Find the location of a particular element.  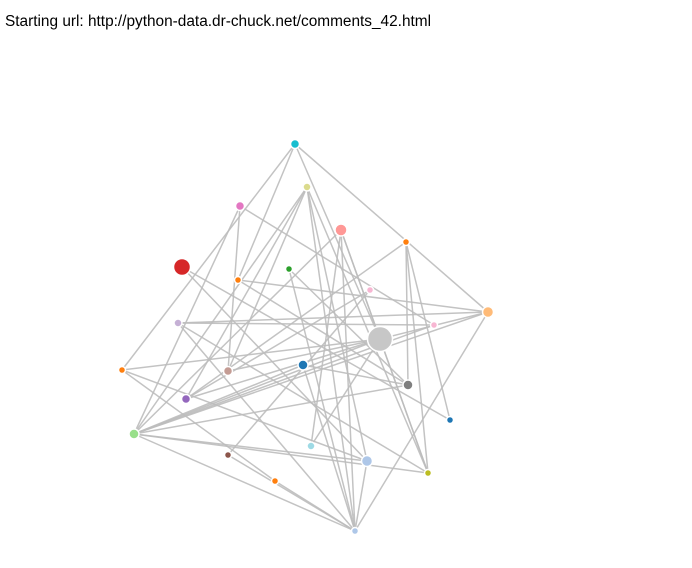

graph-edge-n8-n10 is located at coordinates (363, 296).